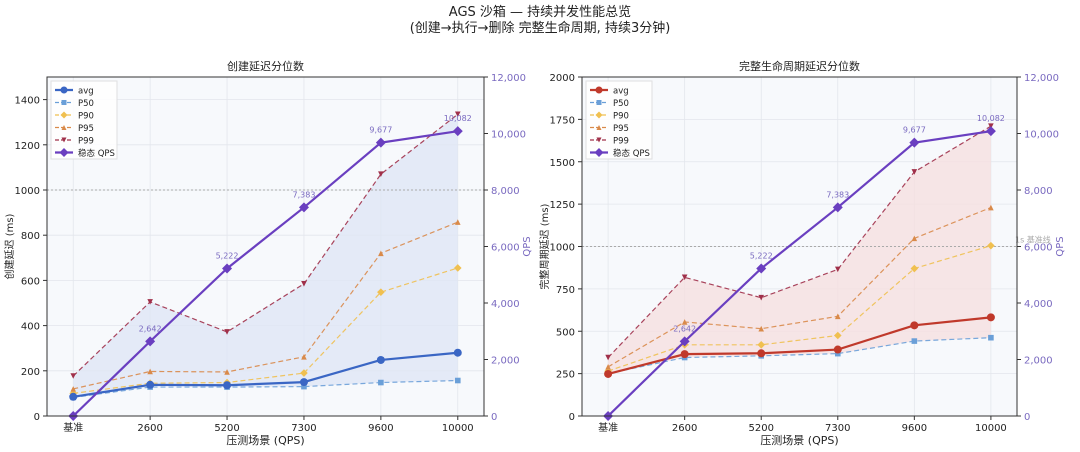  What do you see at coordinates (761, 255) in the screenshot?
I see `qps-data-label: 5,222` at bounding box center [761, 255].